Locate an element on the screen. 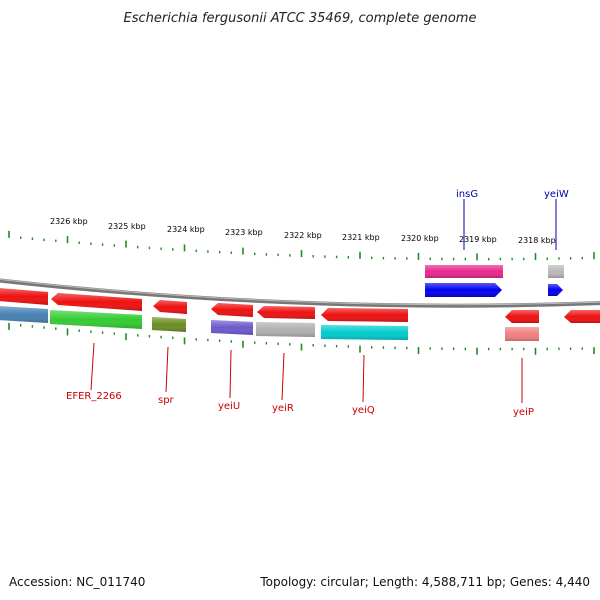 Image resolution: width=600 pixels, height=600 pixels. gene-yeiW-grey is located at coordinates (556, 271).